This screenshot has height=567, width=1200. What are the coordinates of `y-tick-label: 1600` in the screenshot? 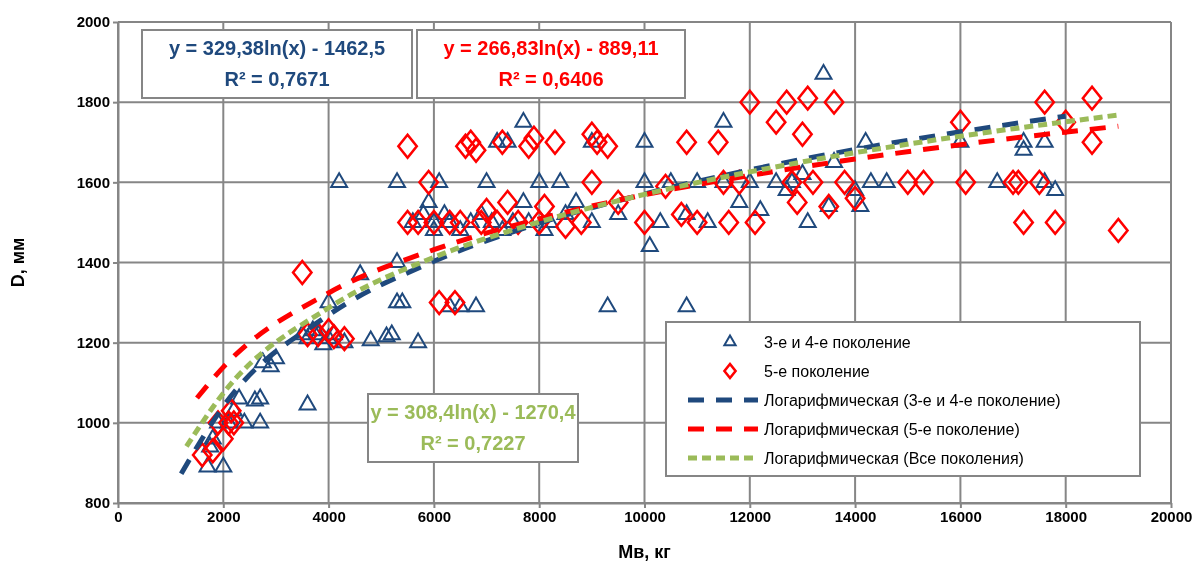 It's located at (93, 182).